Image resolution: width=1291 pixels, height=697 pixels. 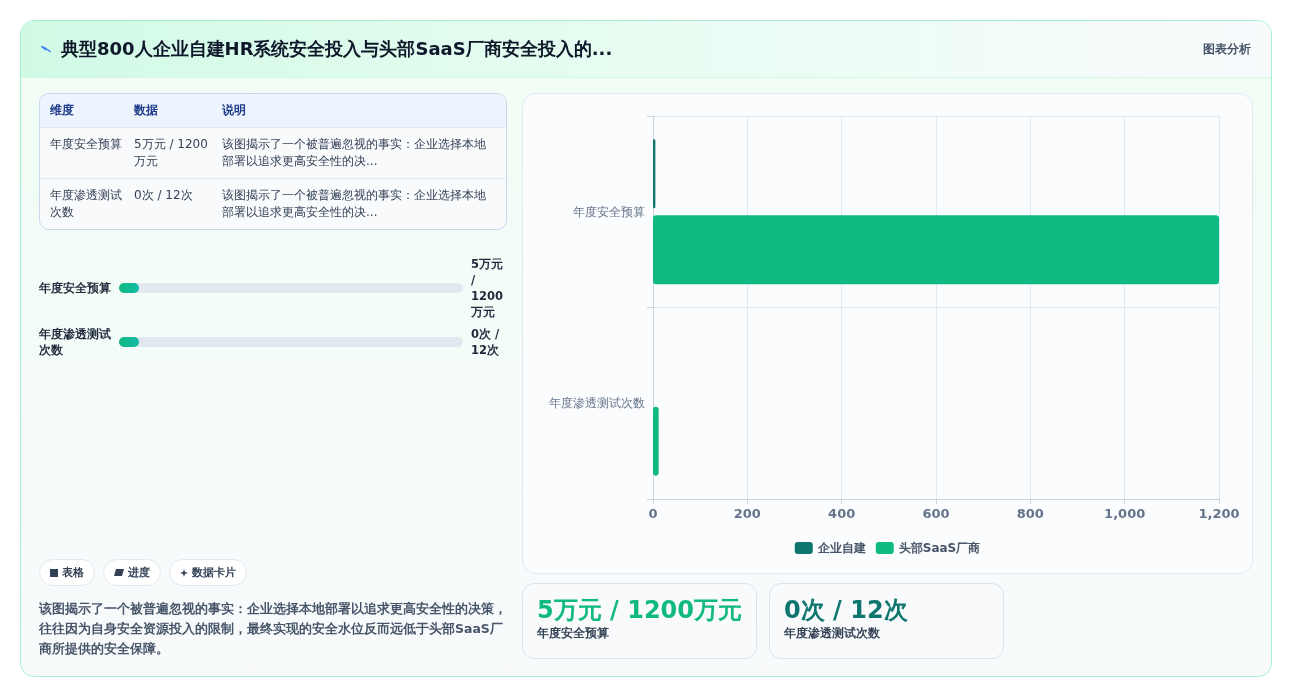 What do you see at coordinates (273, 629) in the screenshot?
I see `text: 该图揭示了一个被普遍忽视的事实：企业选择本地部署以追求更高安全性的决策，往往因为自身安全资源投入的限制，最终实现的安全水位反而远低于头部SaaS厂商所提供的安全保障。` at bounding box center [273, 629].